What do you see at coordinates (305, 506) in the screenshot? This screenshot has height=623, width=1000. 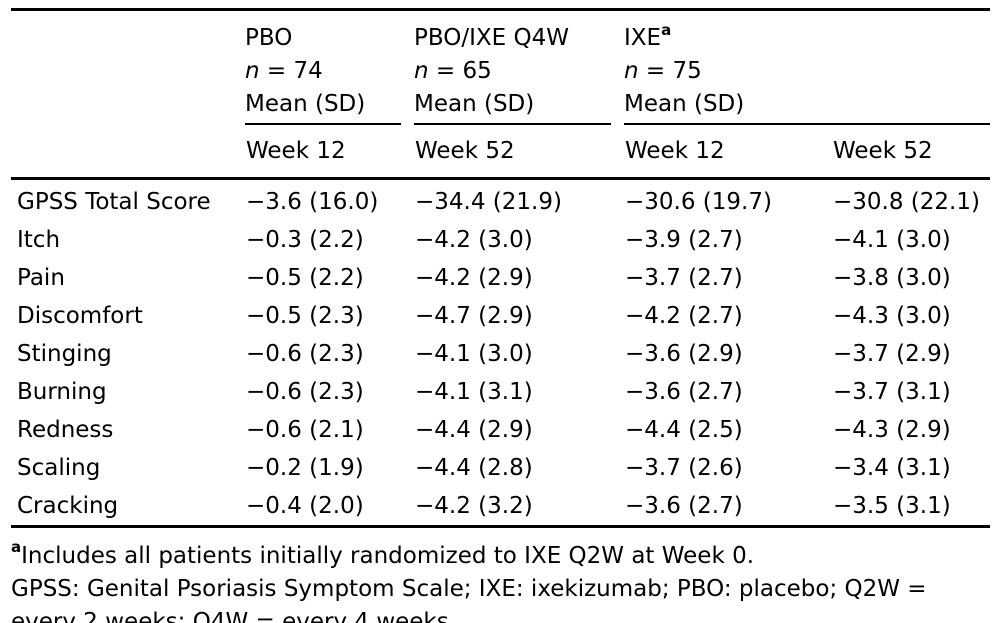 I see `cell-value: −0.4 (2.0)` at bounding box center [305, 506].